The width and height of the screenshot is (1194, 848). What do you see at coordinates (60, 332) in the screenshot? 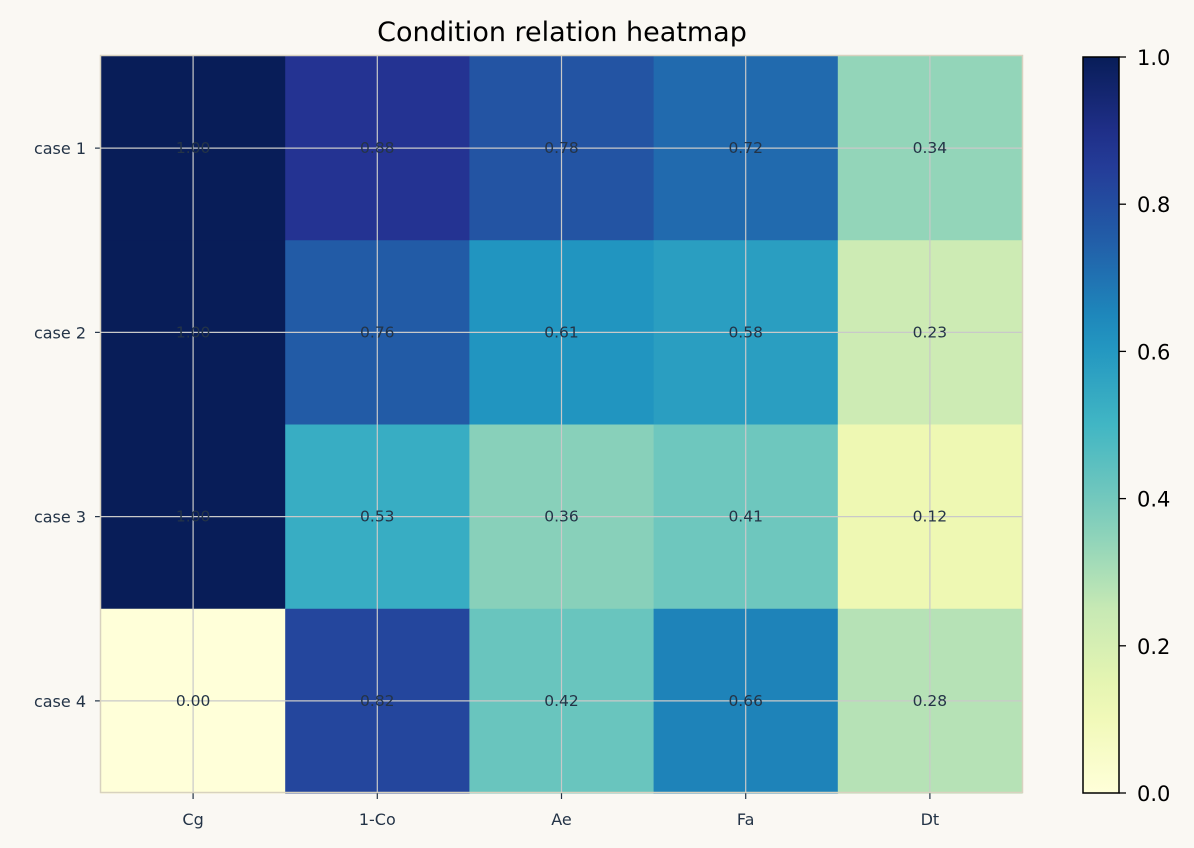
I see `y-tick-label: case 2` at bounding box center [60, 332].